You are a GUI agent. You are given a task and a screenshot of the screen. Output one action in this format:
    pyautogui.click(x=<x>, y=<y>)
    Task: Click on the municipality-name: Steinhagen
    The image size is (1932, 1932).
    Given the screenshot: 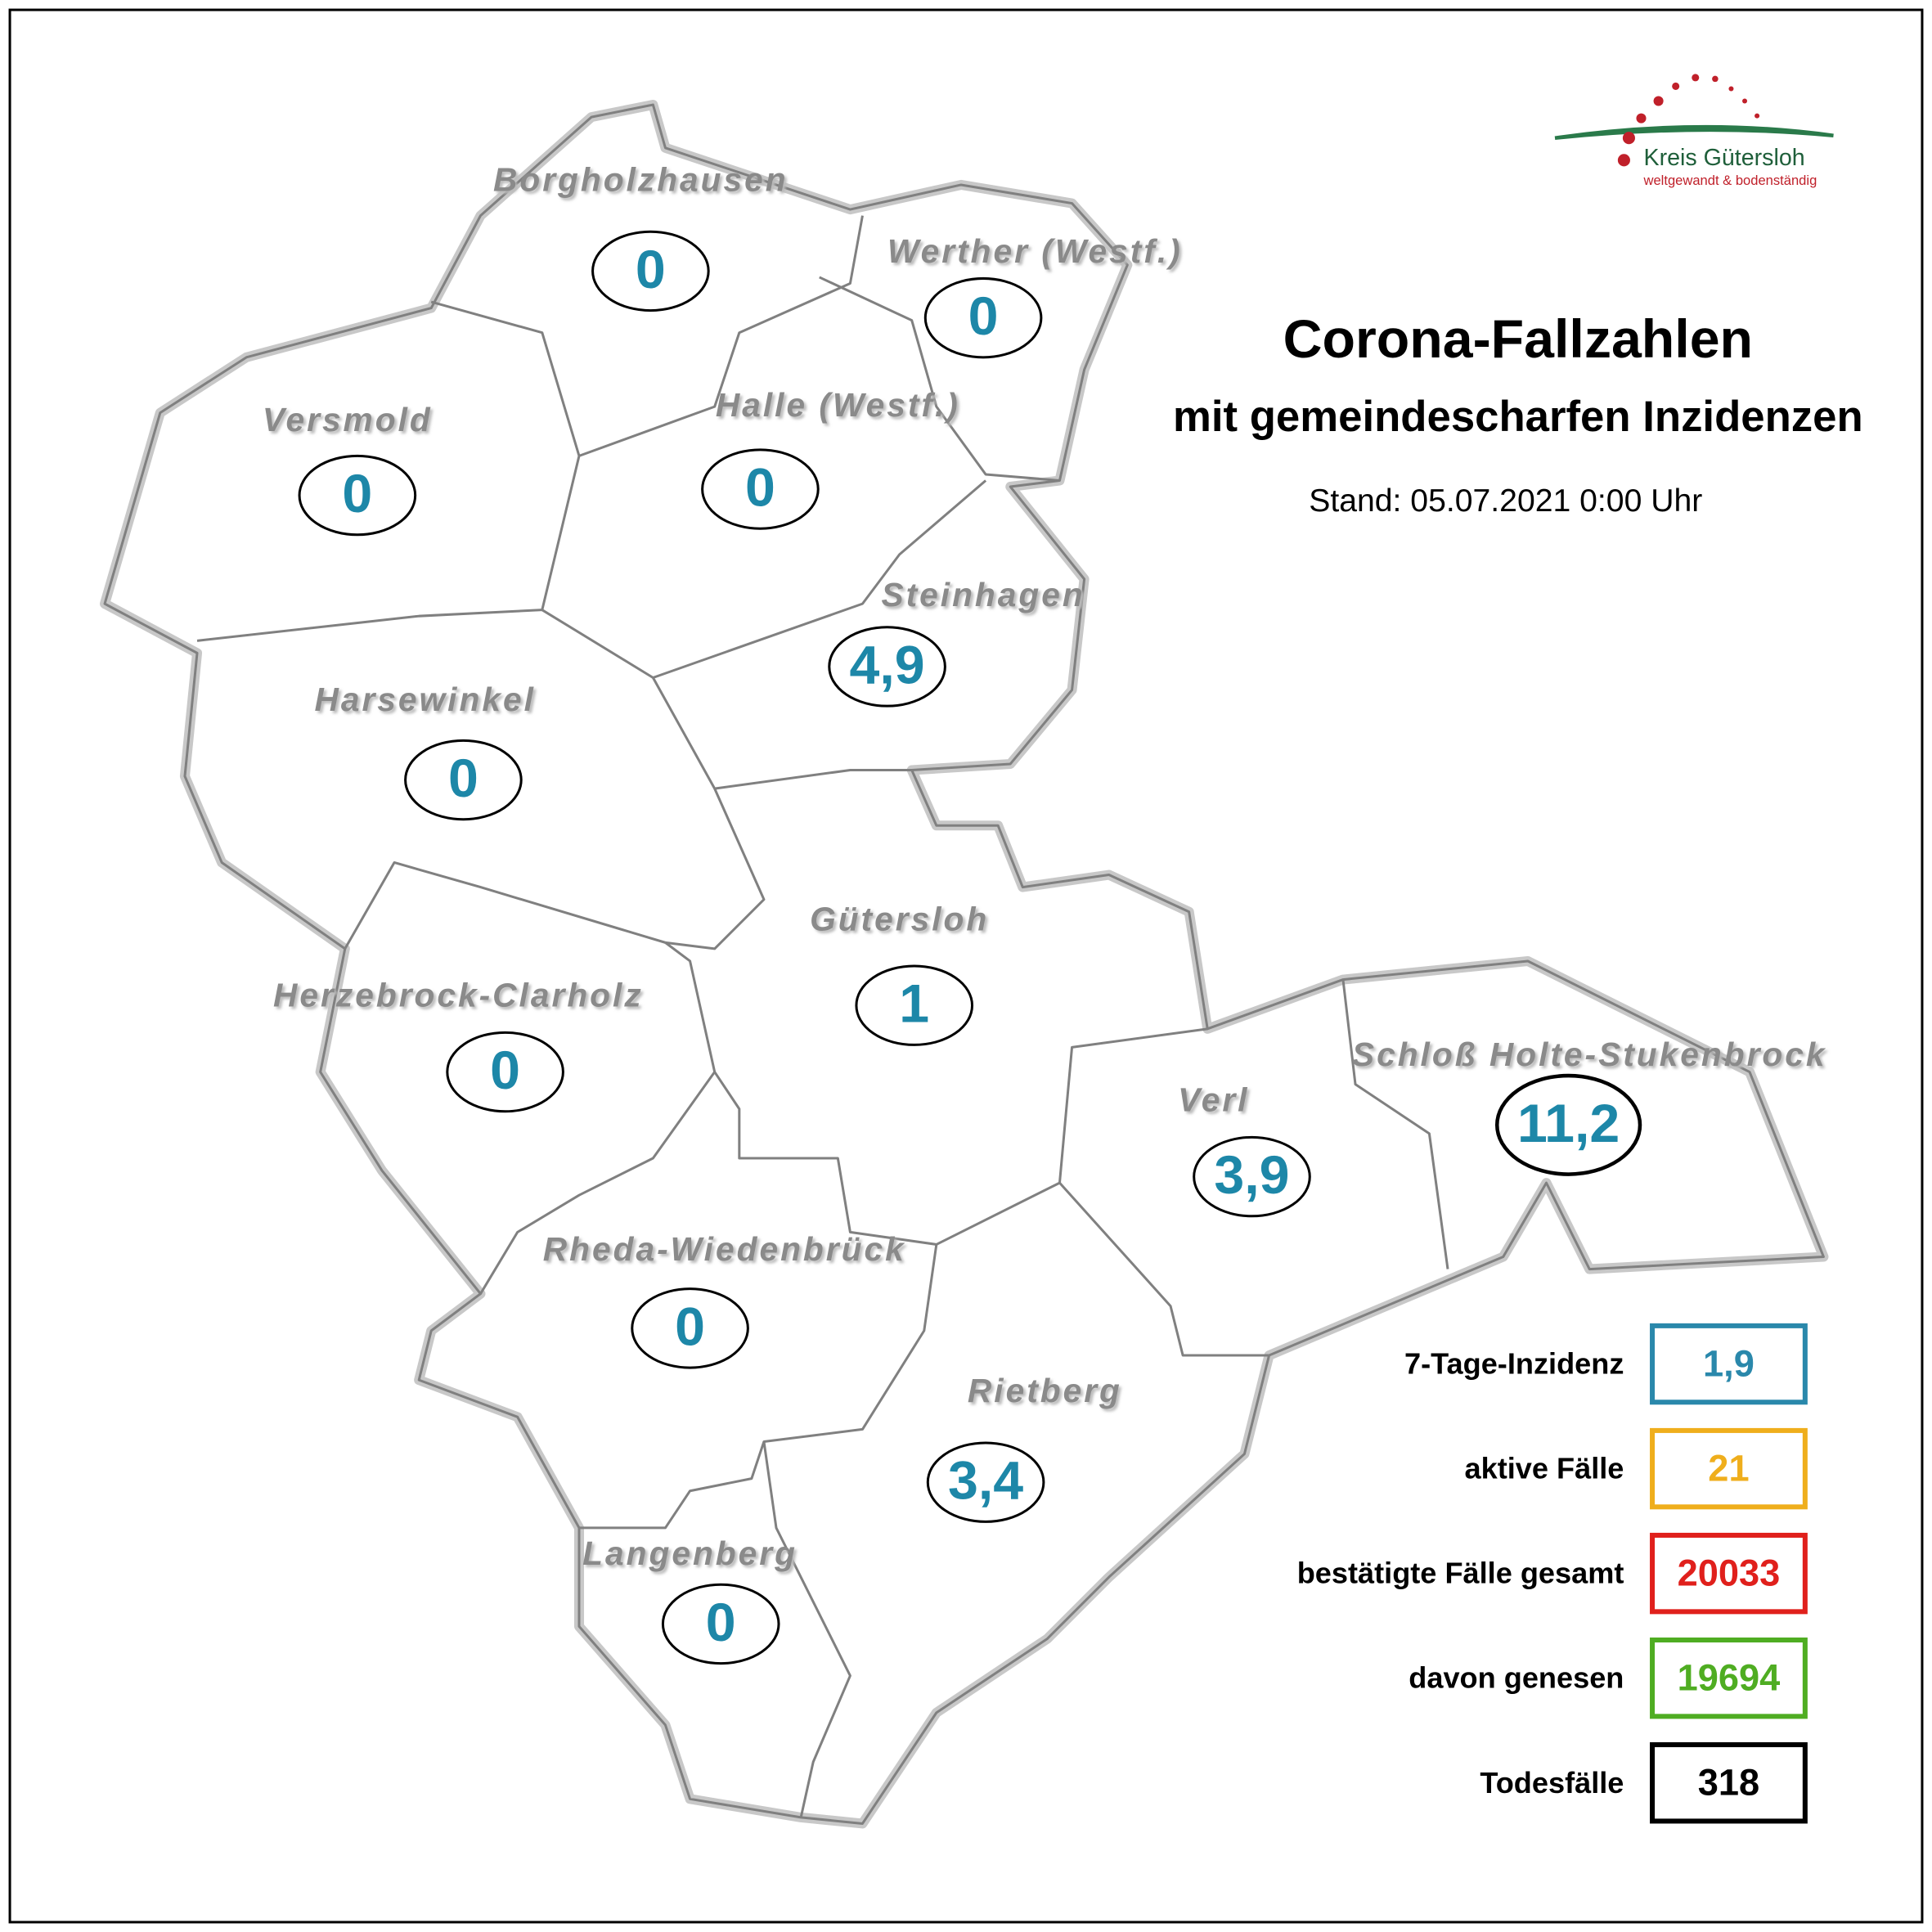 What is the action you would take?
    pyautogui.click(x=983, y=595)
    